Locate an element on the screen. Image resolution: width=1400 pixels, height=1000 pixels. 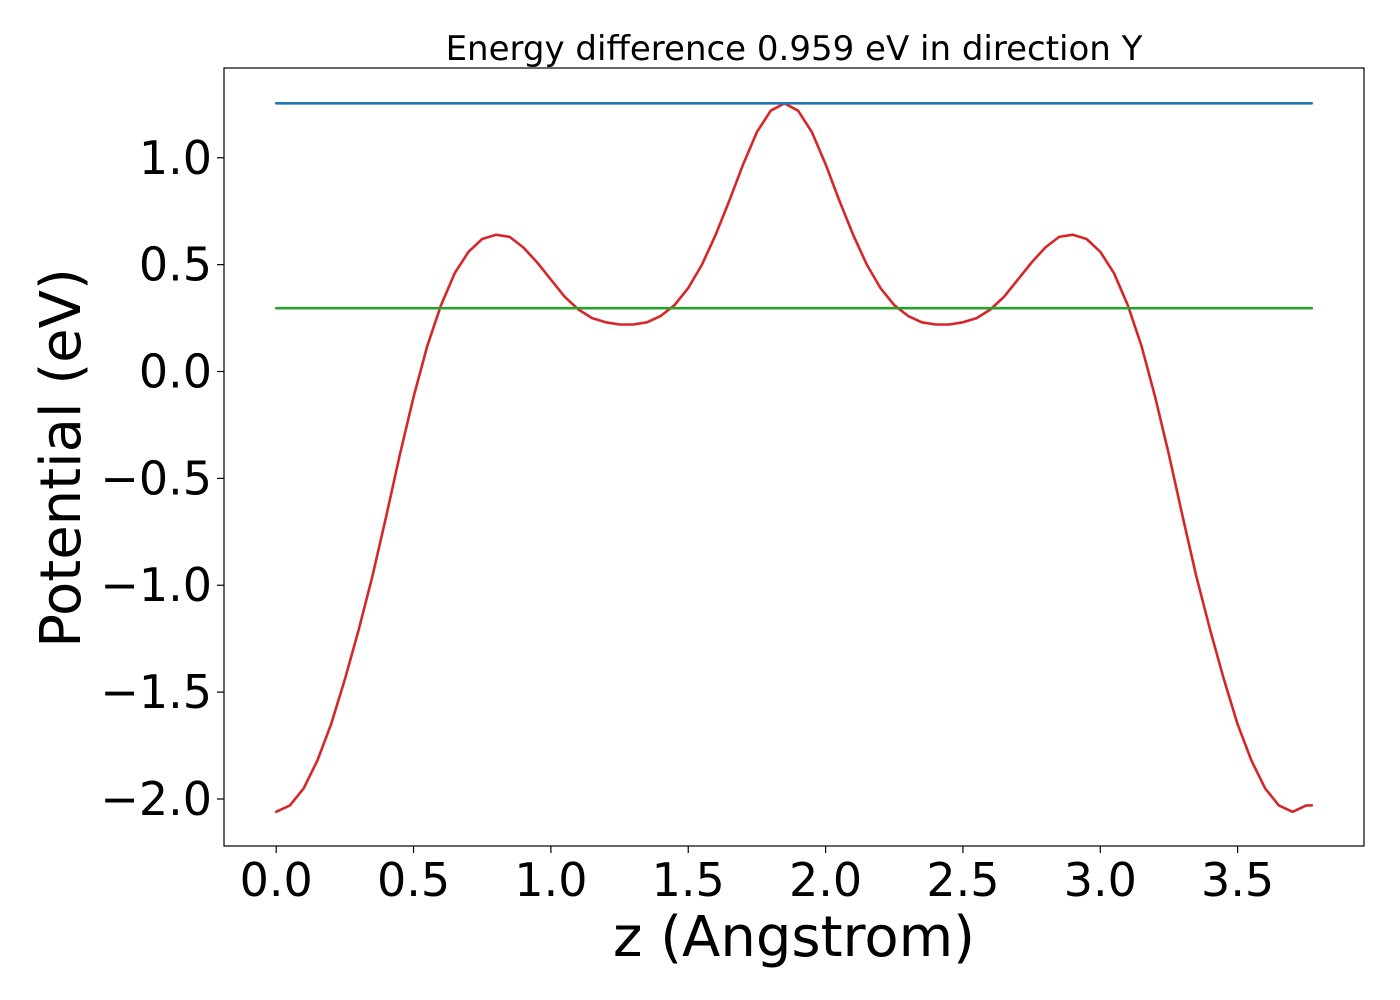
x-tick-label: 3.5 is located at coordinates (1237, 880).